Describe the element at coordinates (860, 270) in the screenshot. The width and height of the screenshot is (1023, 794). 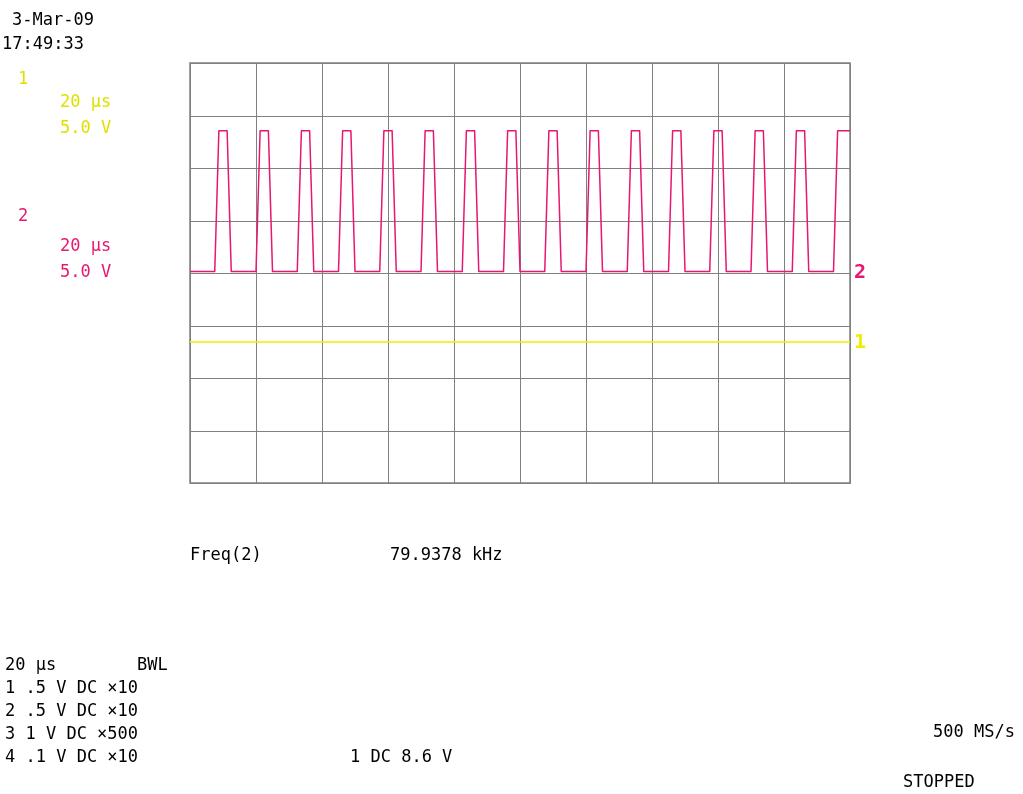
I see `series-label: 2` at that location.